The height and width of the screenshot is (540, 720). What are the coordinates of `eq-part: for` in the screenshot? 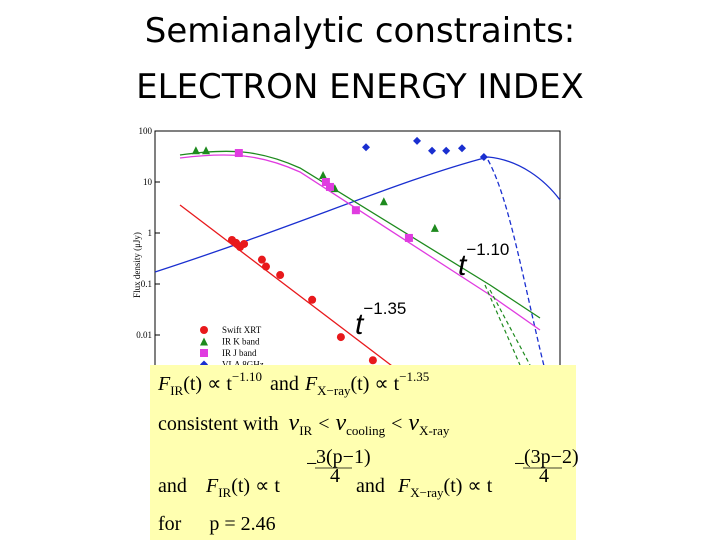 It's located at (170, 524).